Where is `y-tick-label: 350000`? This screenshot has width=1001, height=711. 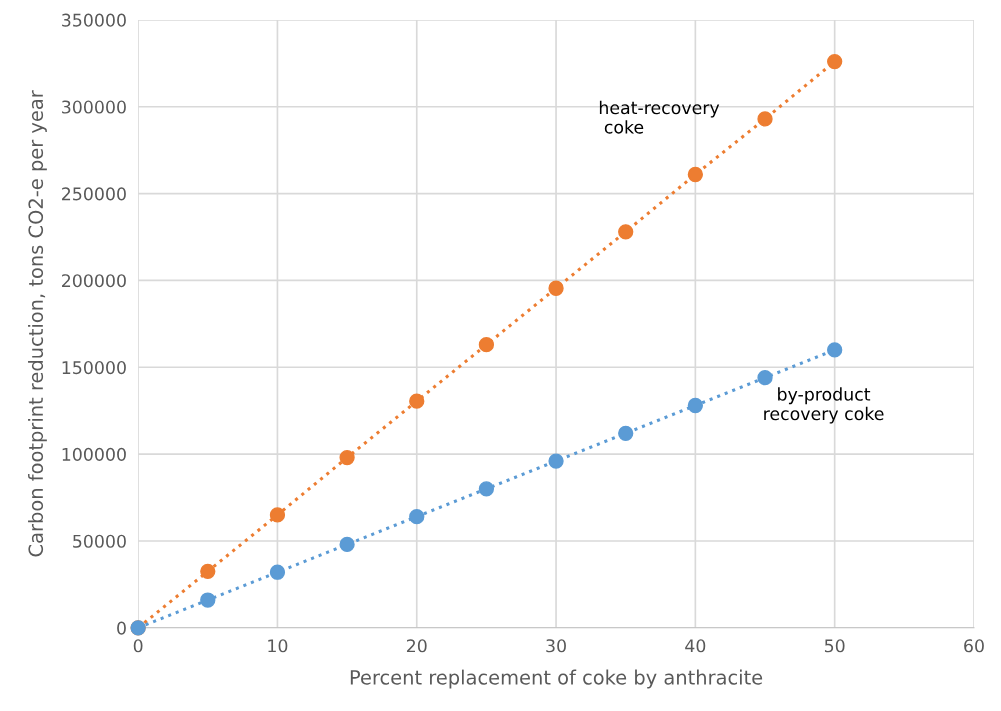
y-tick-label: 350000 is located at coordinates (94, 20).